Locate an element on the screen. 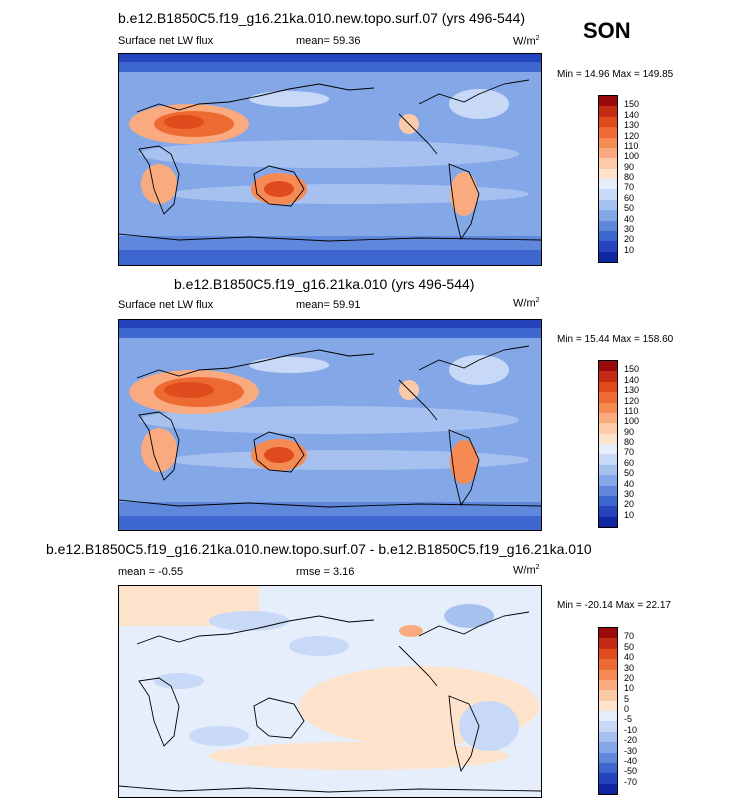 The width and height of the screenshot is (733, 803). colorbar-tick-label: 150 is located at coordinates (632, 369).